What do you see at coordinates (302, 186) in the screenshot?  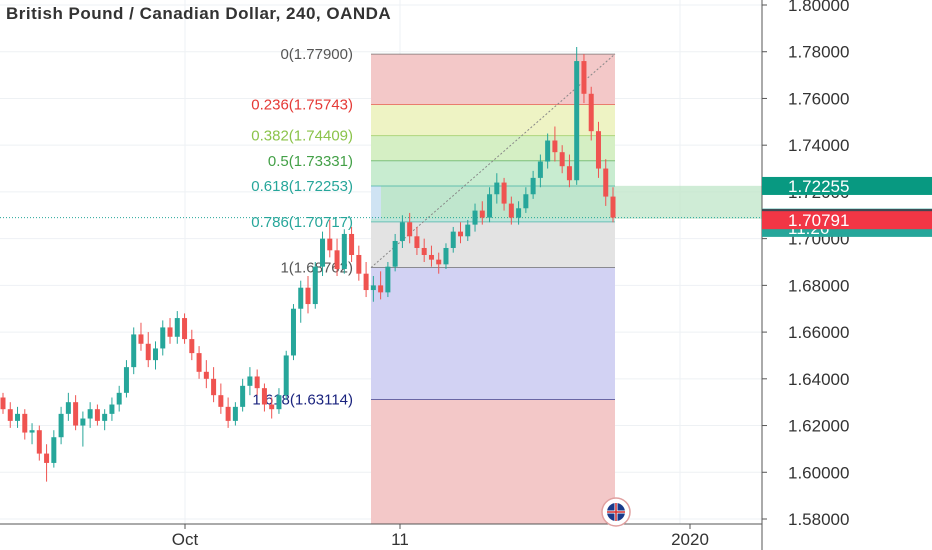 I see `fib-level-label: 0.618(1.72253)` at bounding box center [302, 186].